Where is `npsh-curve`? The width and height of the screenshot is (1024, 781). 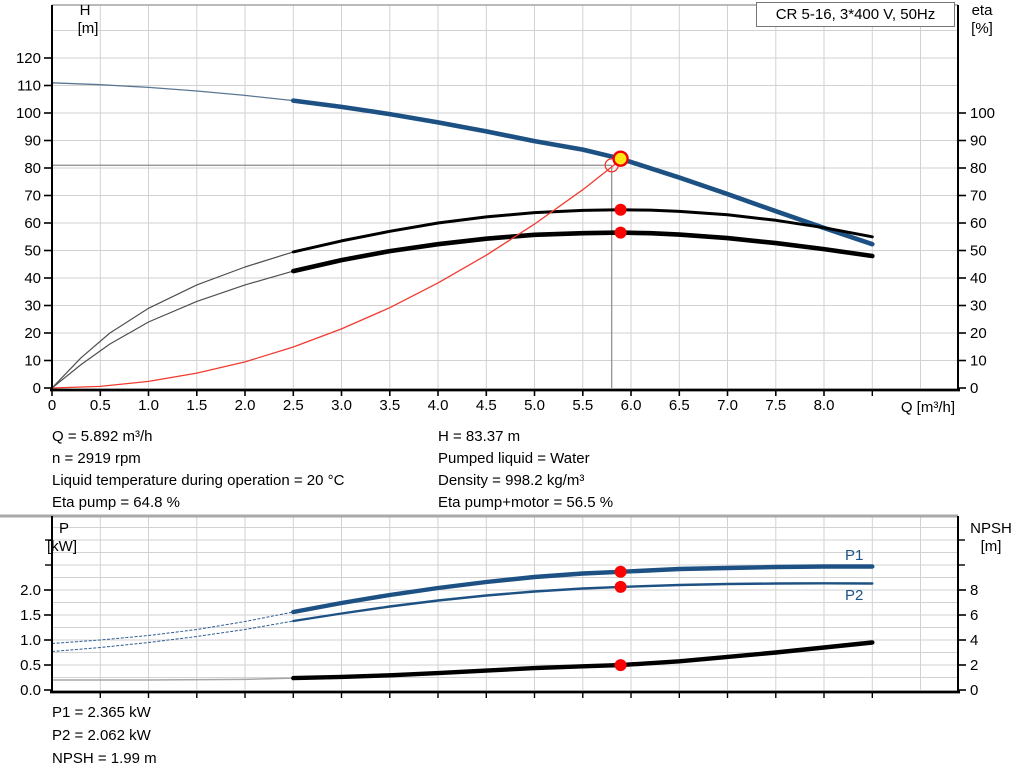
npsh-curve is located at coordinates (463, 660).